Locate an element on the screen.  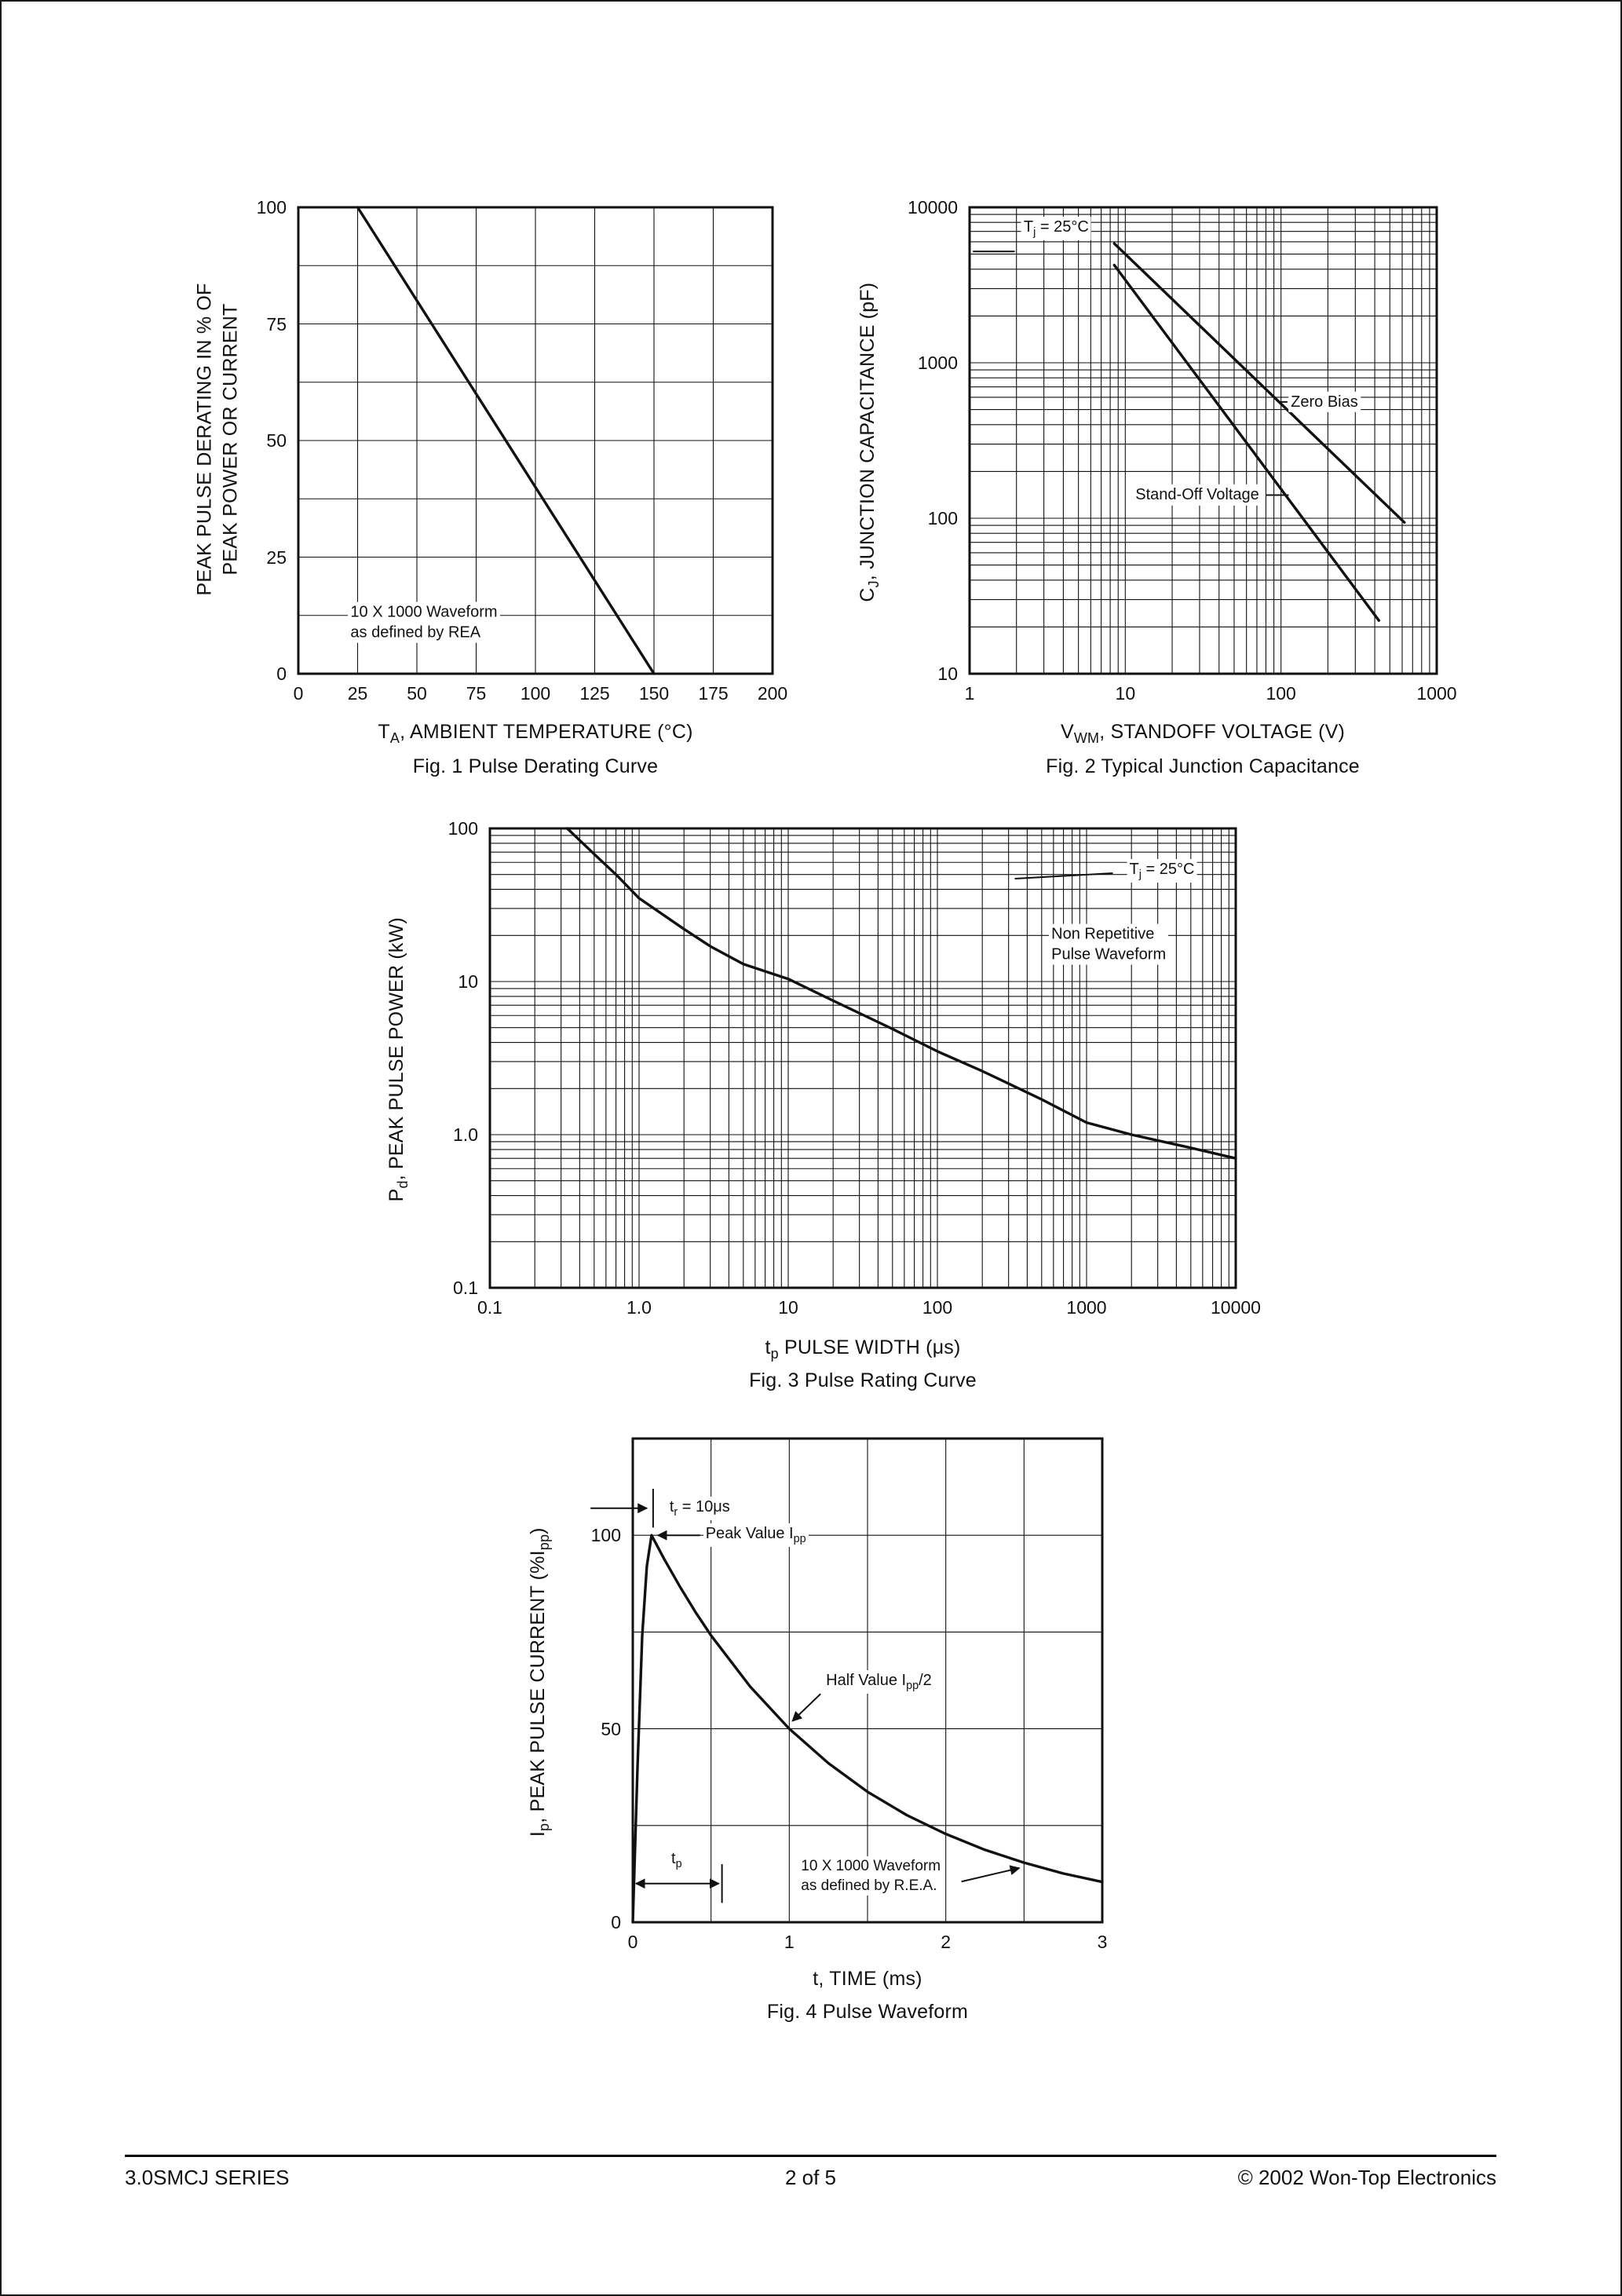
fig3-x-tick-1.0: 1.0 is located at coordinates (639, 1307).